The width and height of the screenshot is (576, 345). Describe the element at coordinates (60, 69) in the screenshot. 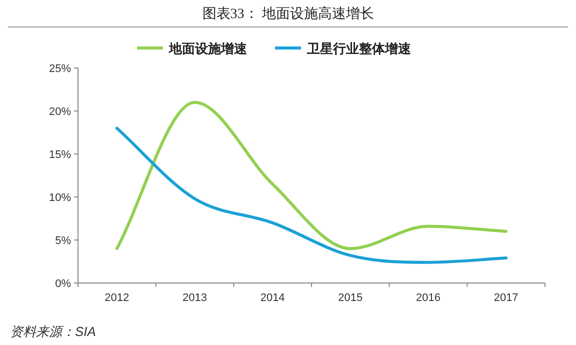

I see `y-tick-label: 25%` at that location.